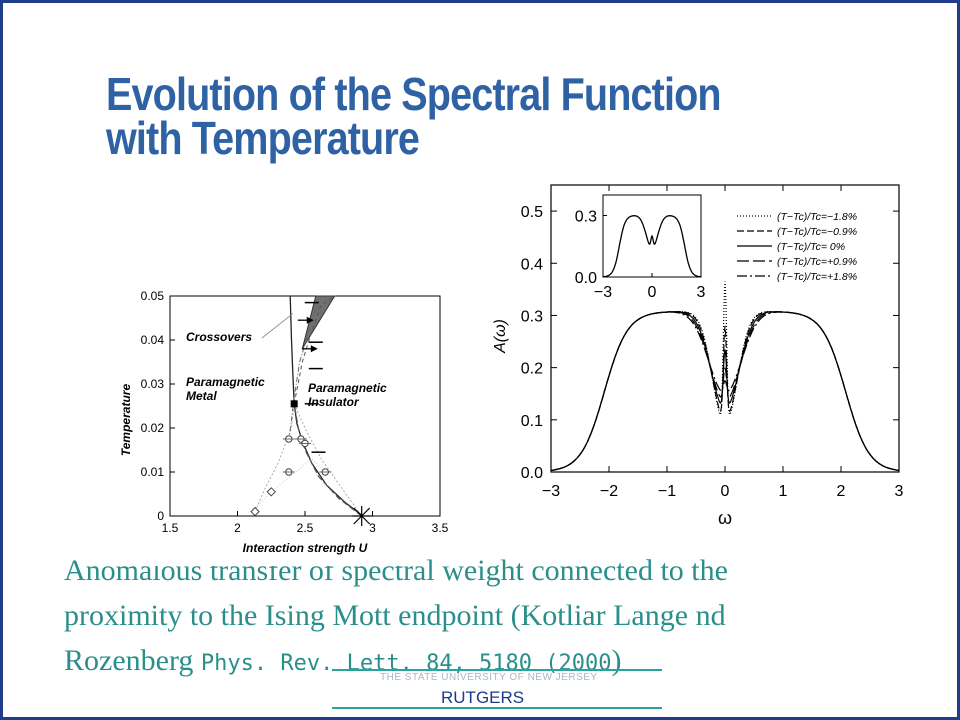  I want to click on spectral-xlabel: ω, so click(725, 518).